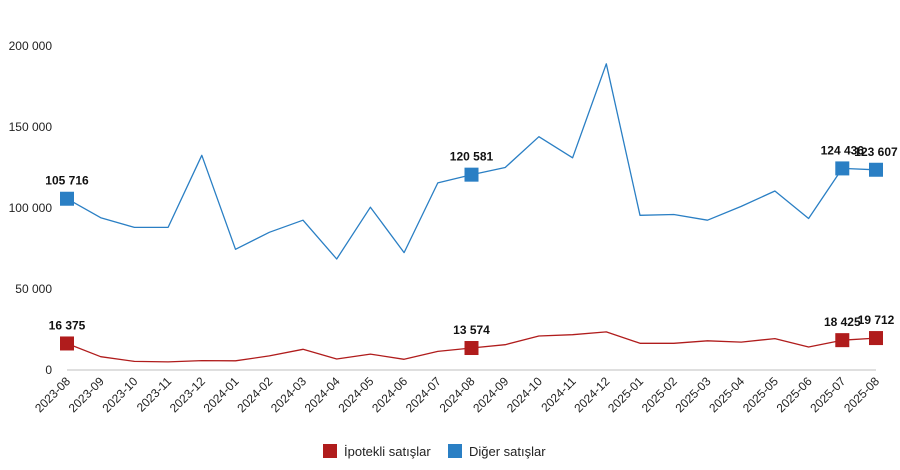 Image resolution: width=900 pixels, height=470 pixels. What do you see at coordinates (794, 394) in the screenshot?
I see `x-tick-label: 2025-06` at bounding box center [794, 394].